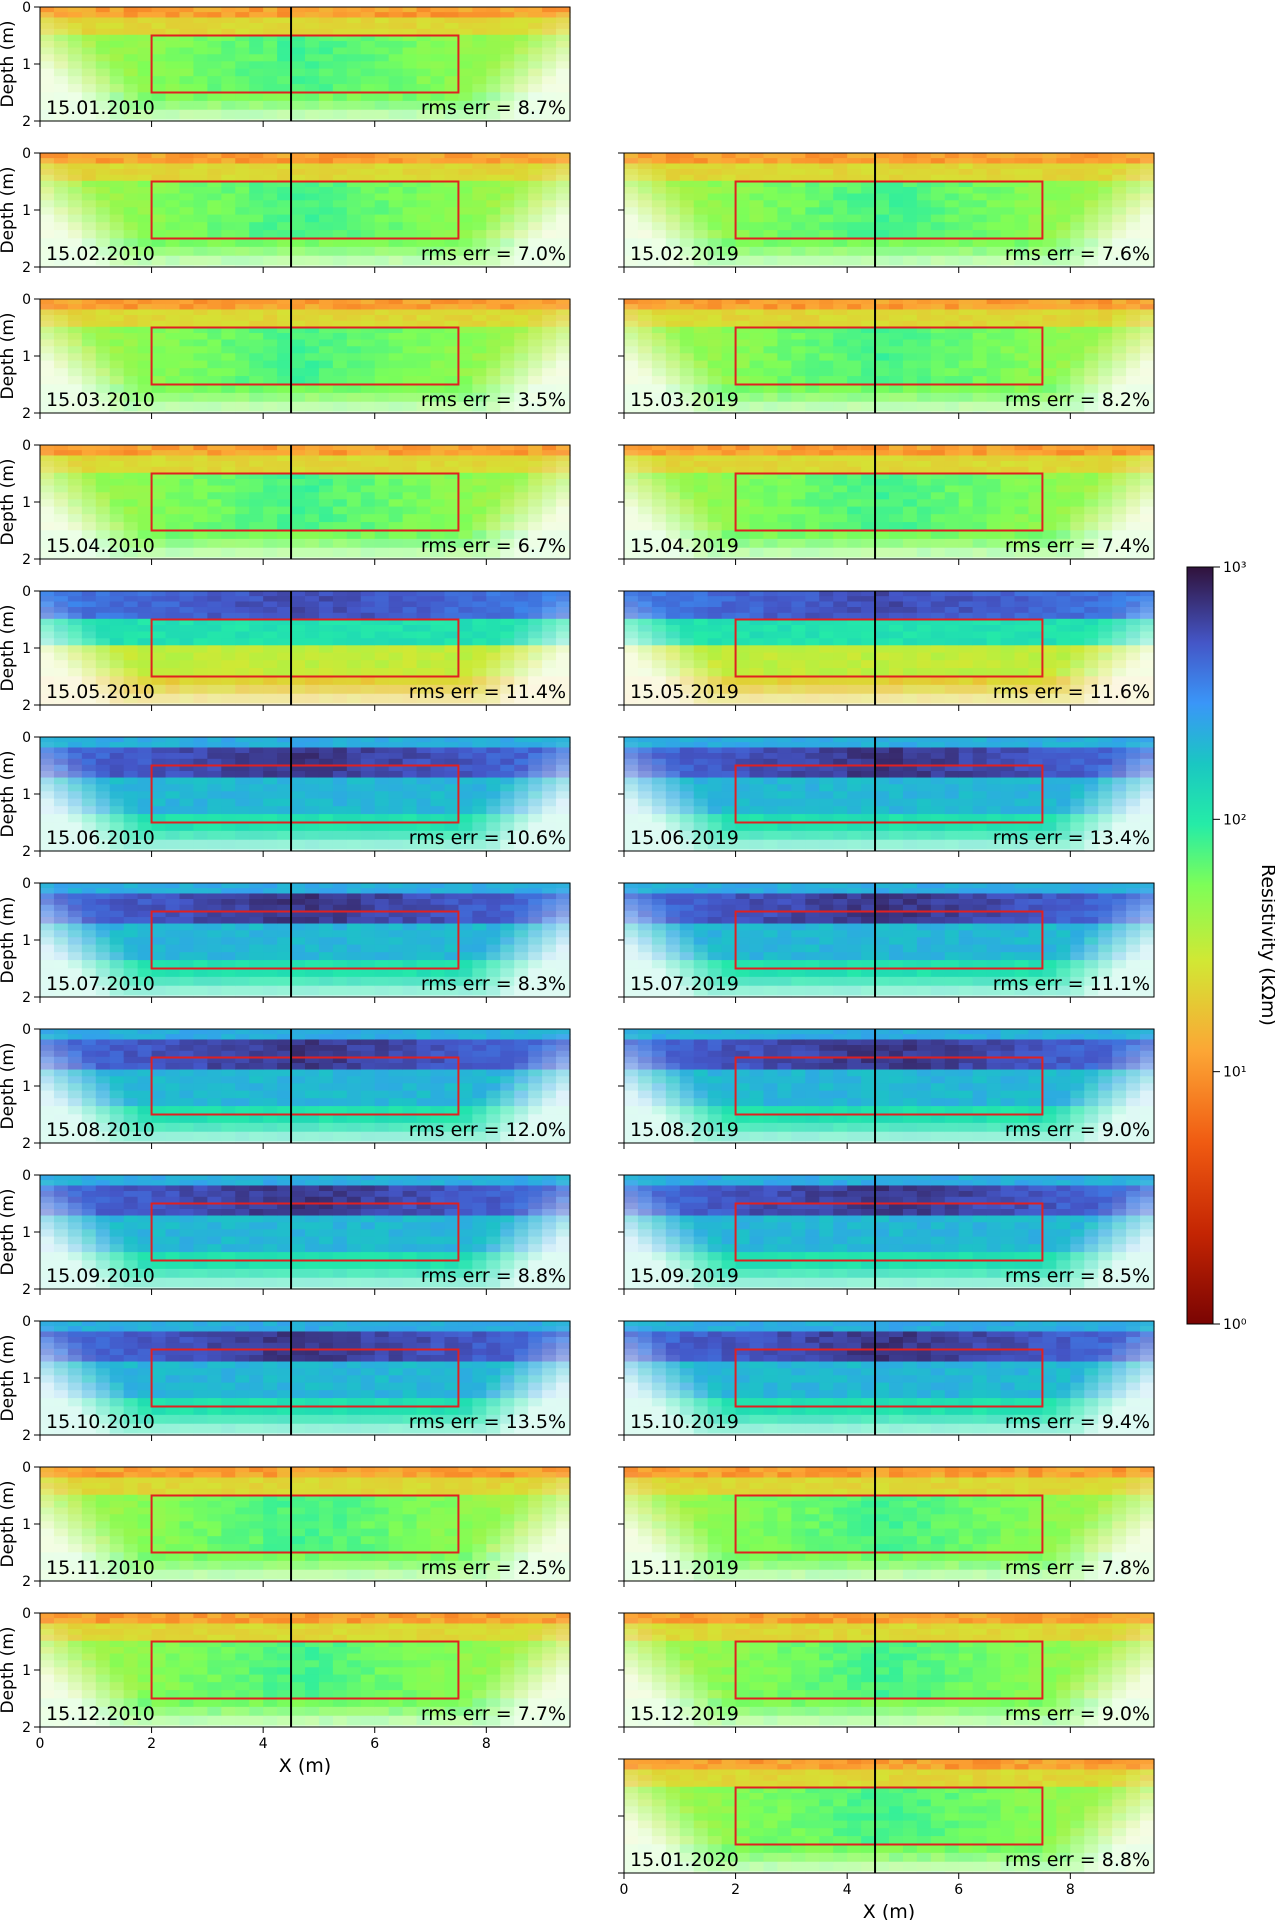  What do you see at coordinates (100, 546) in the screenshot?
I see `panel-date: 15.04.2010` at bounding box center [100, 546].